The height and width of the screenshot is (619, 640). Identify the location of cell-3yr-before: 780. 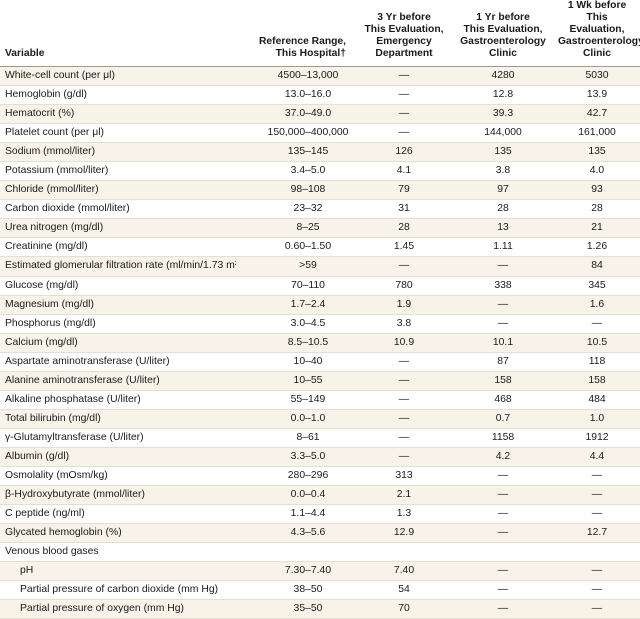
(404, 286).